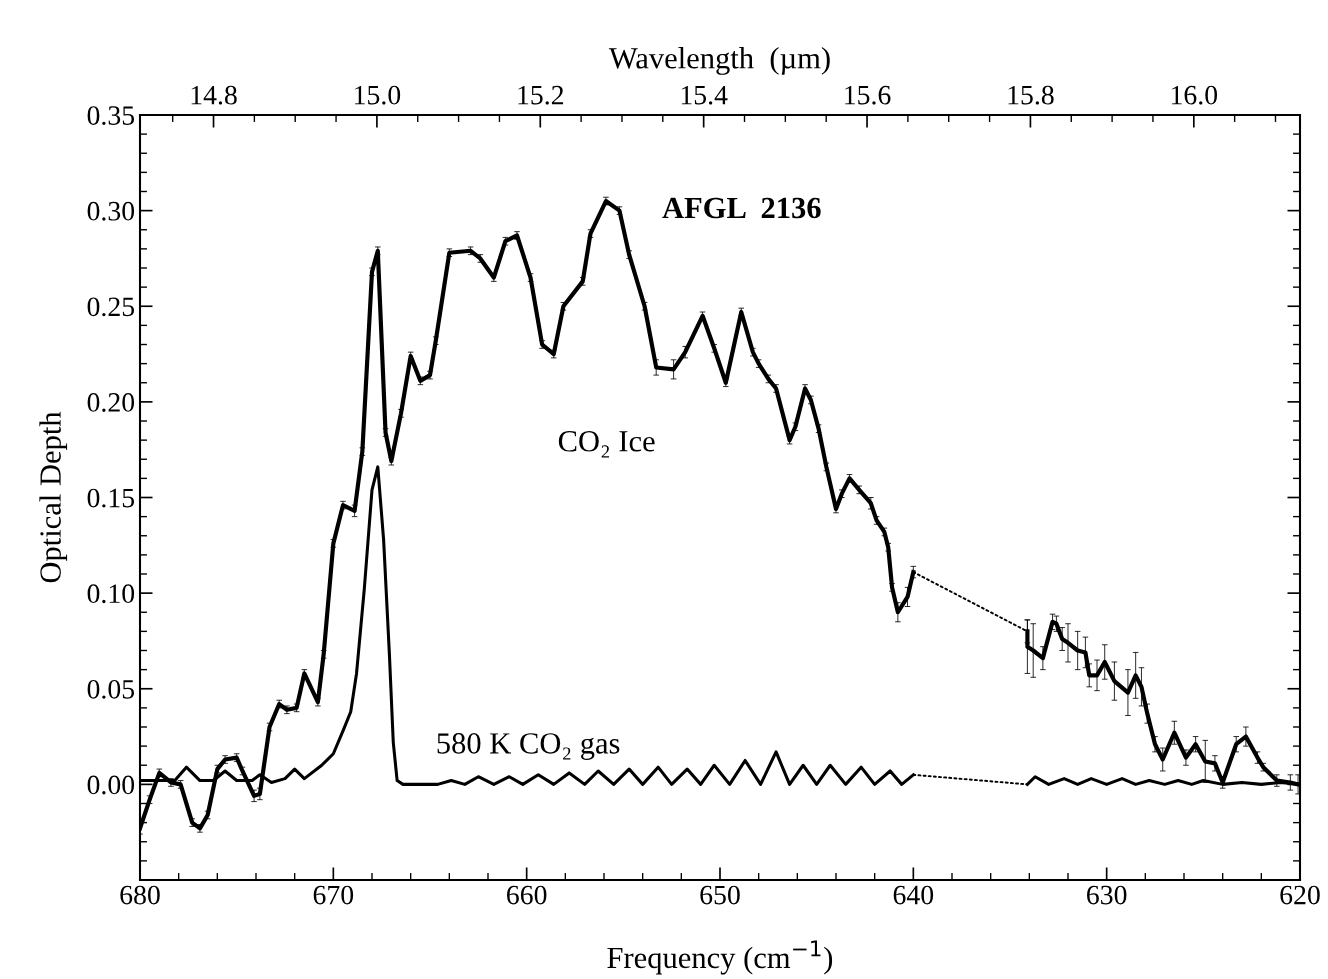  What do you see at coordinates (1300, 895) in the screenshot?
I see `x-tick-label: 620` at bounding box center [1300, 895].